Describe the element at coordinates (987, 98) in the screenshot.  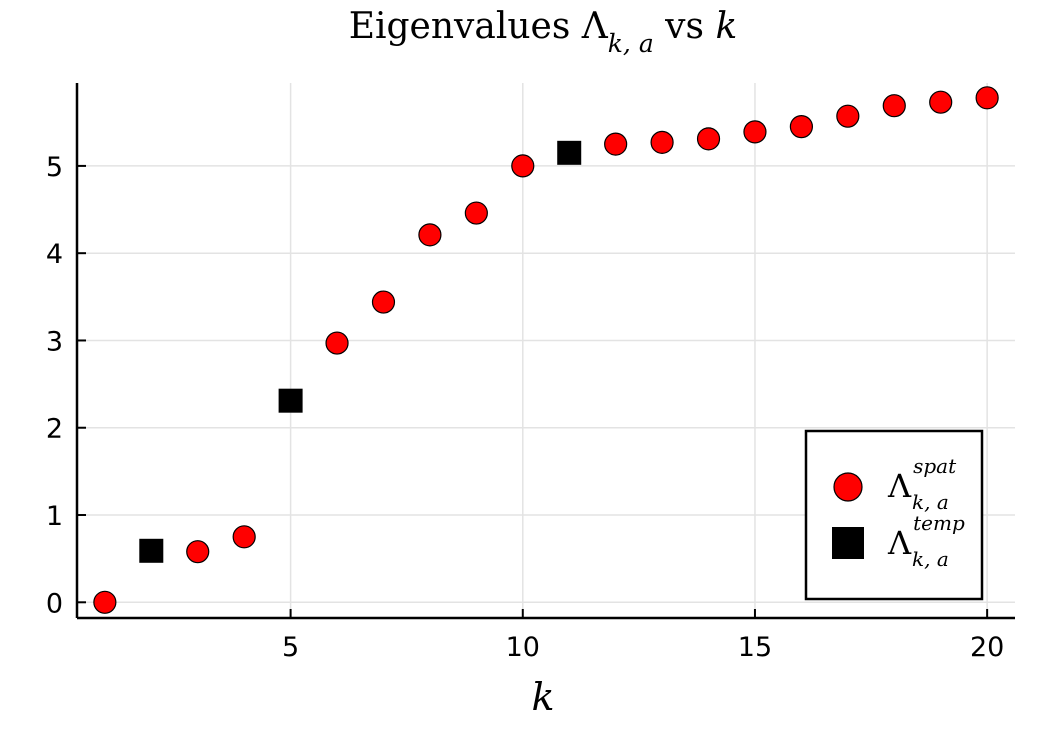
I see `point-spat-k20` at that location.